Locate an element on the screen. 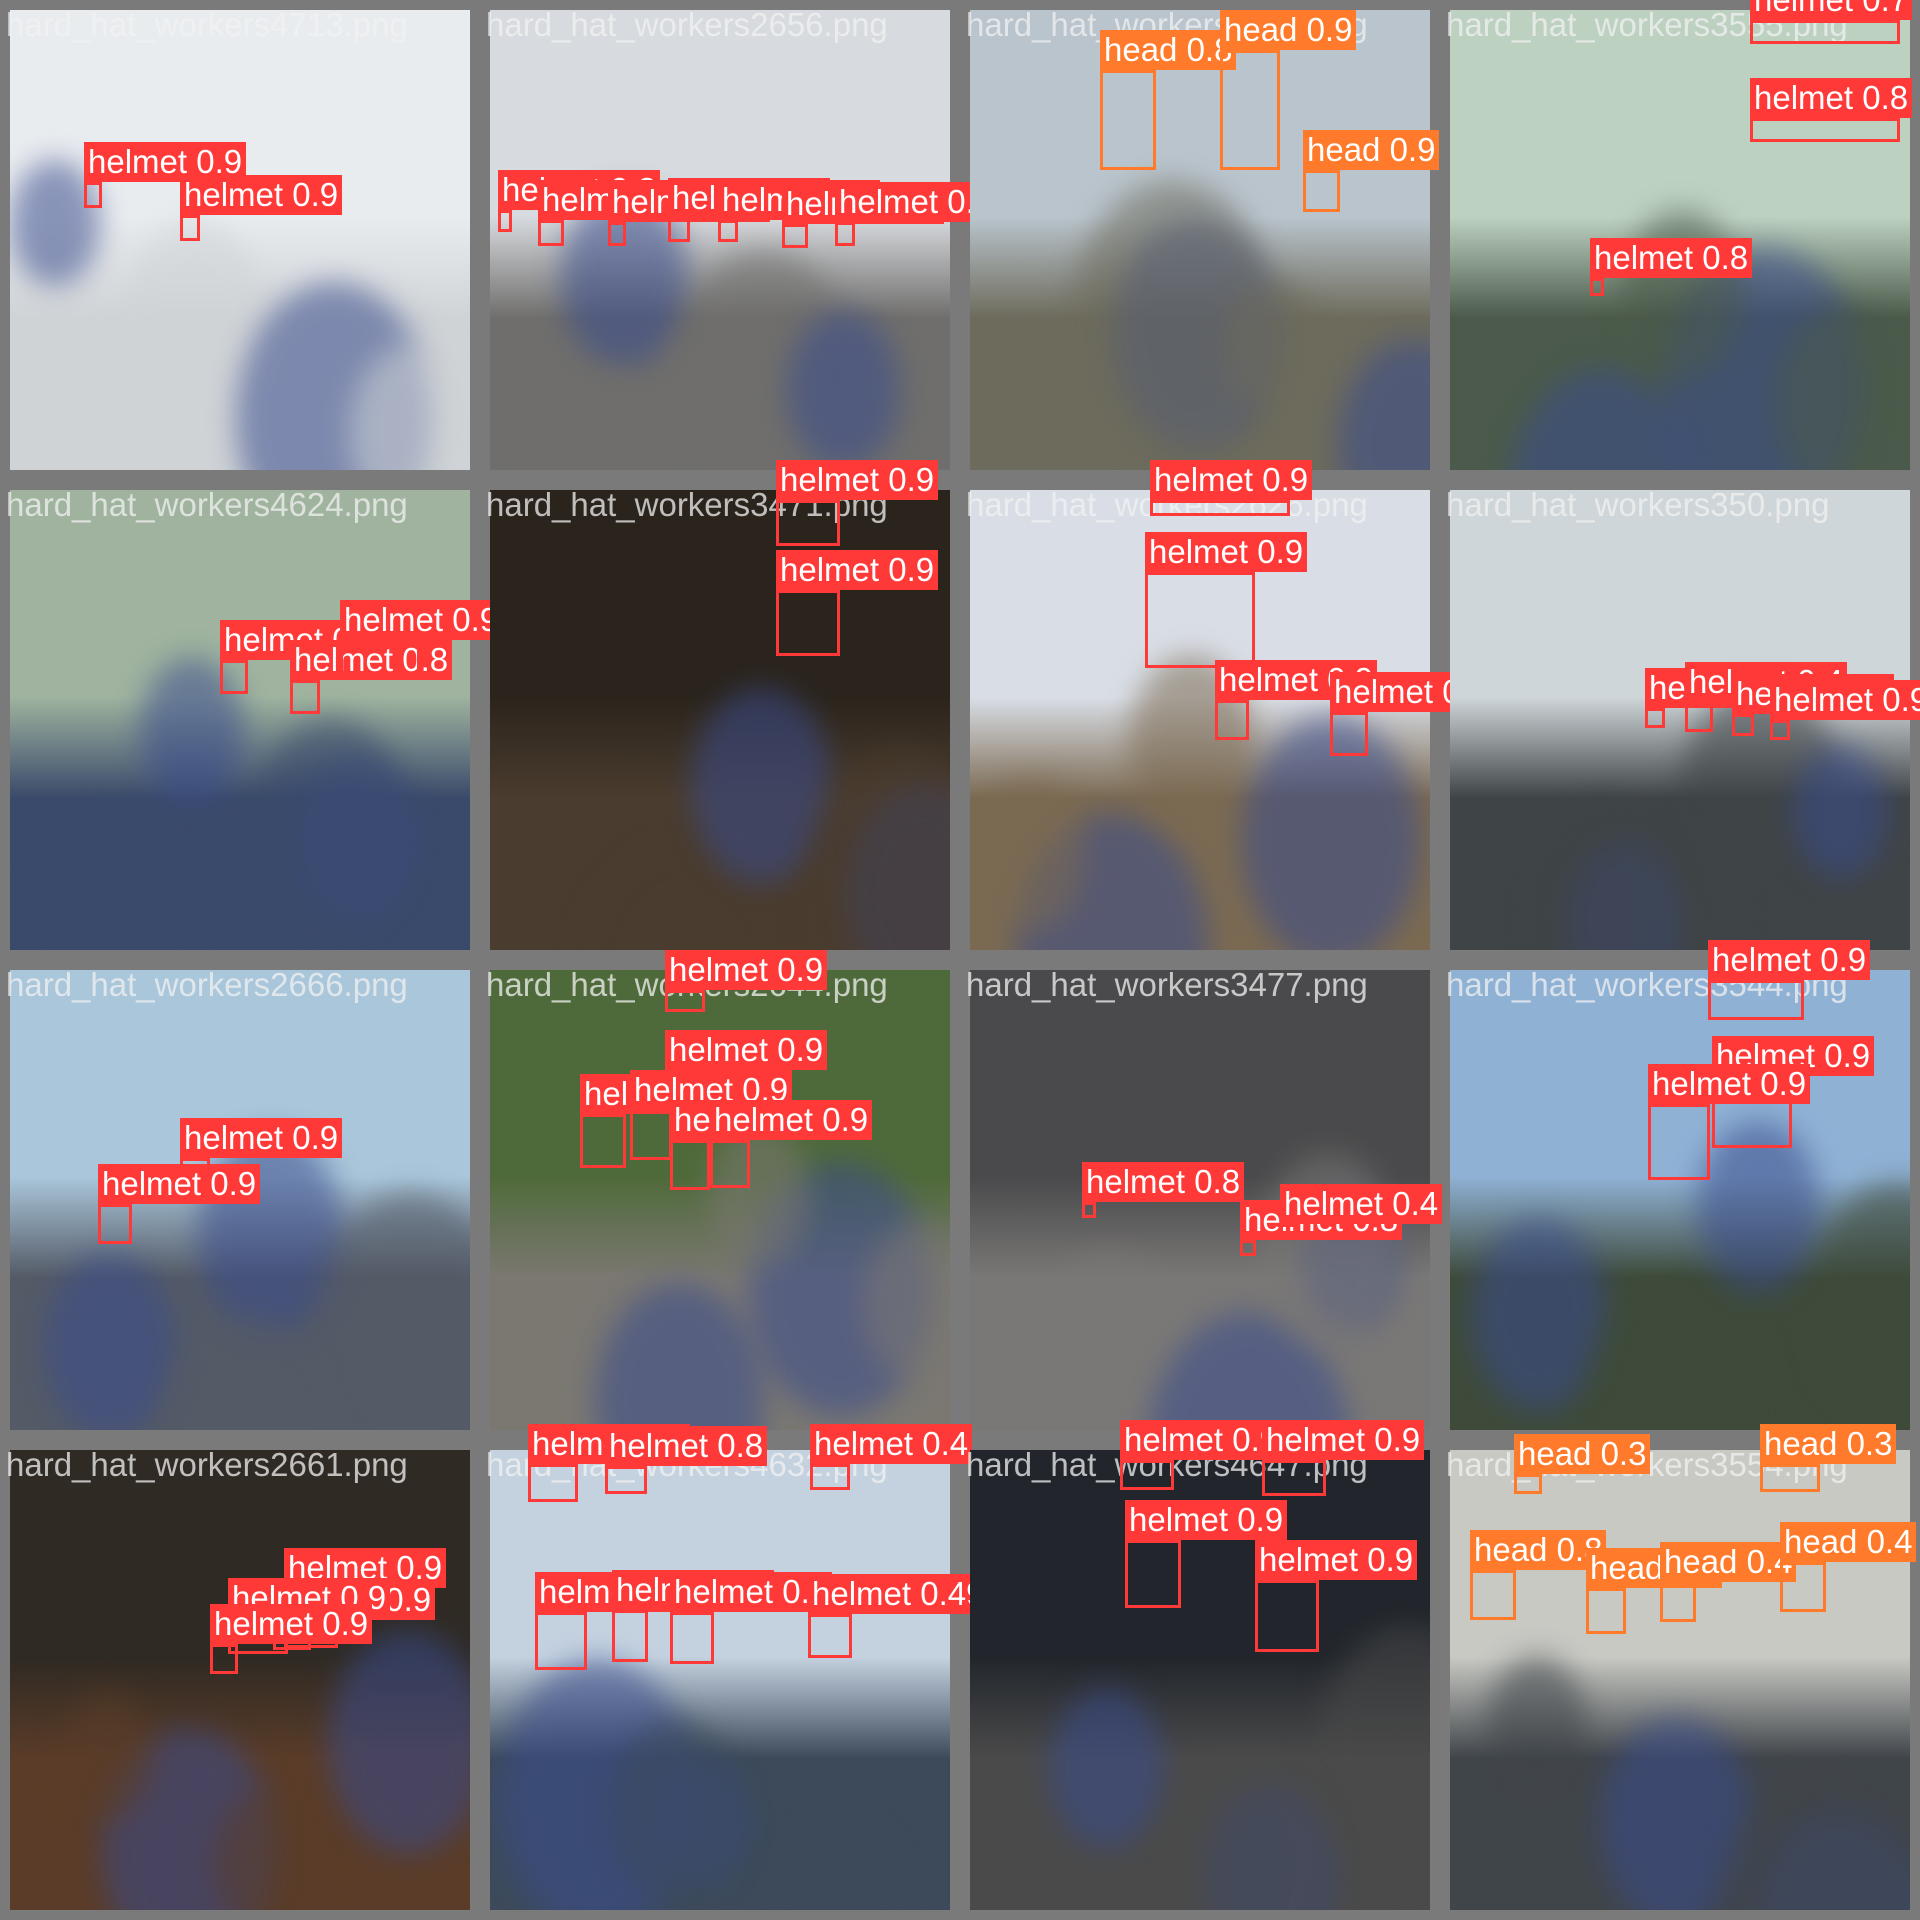 The image size is (1920, 1920). helmet-detection-box: helmet 0.7 is located at coordinates (1831, 22).